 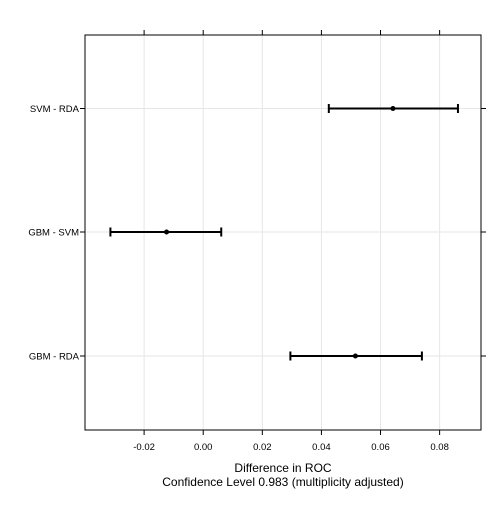 What do you see at coordinates (262, 447) in the screenshot?
I see `x-tick-label: 0.02` at bounding box center [262, 447].